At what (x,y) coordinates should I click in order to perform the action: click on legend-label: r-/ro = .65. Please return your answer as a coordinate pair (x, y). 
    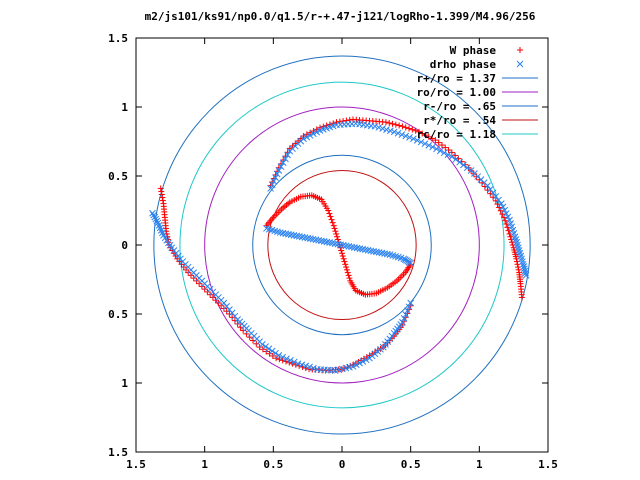
    Looking at the image, I should click on (459, 106).